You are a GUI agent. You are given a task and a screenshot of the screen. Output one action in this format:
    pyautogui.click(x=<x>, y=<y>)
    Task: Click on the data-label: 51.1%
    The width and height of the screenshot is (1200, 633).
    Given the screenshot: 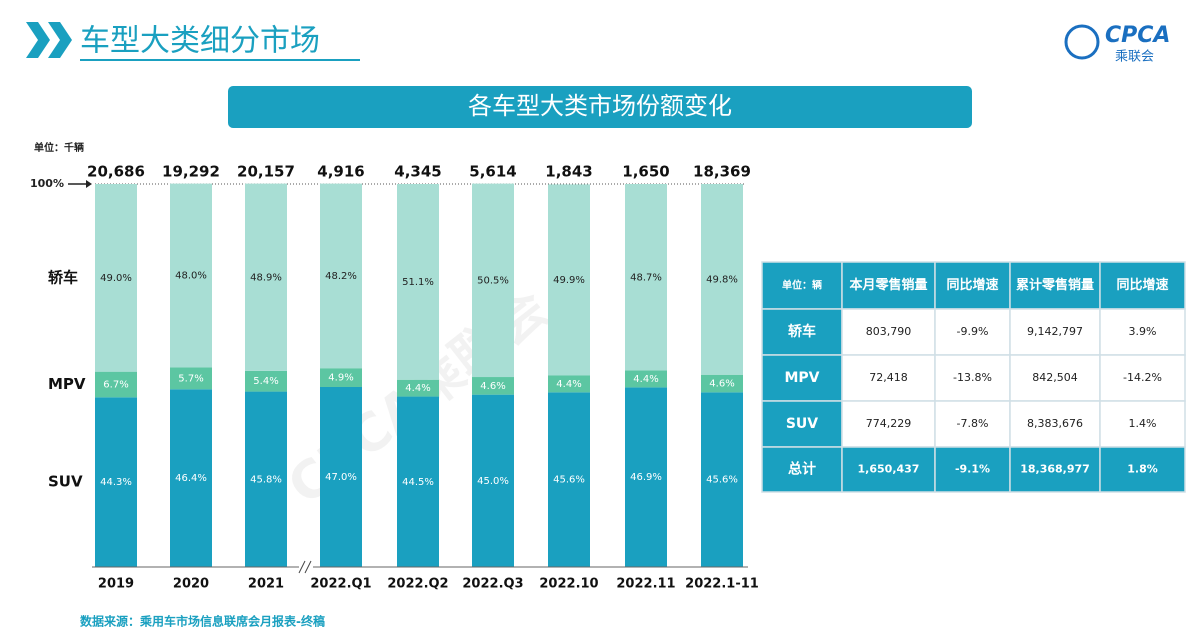 What is the action you would take?
    pyautogui.click(x=418, y=282)
    